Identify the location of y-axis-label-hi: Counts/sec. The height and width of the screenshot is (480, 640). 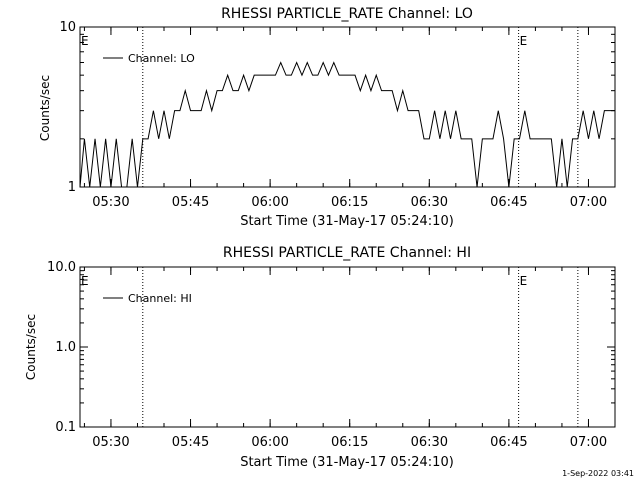
(31, 347).